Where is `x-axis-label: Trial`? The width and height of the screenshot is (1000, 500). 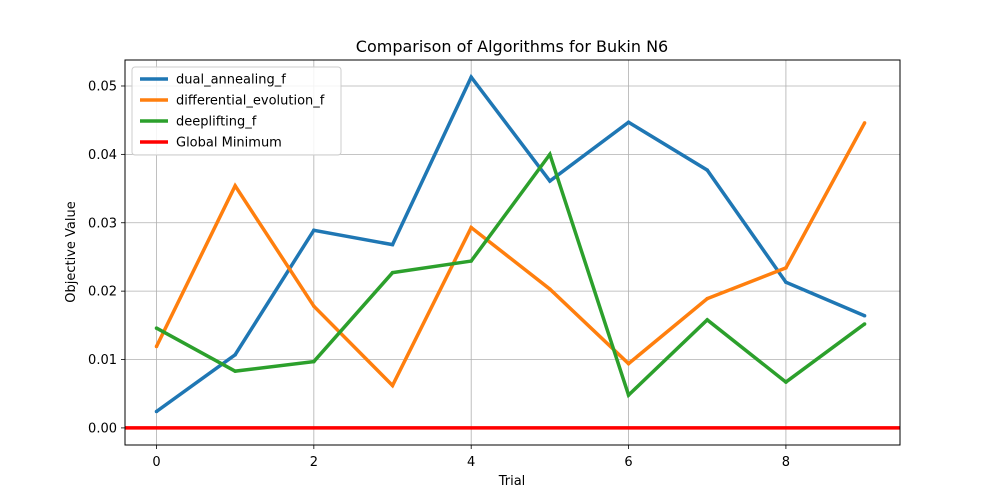 x-axis-label: Trial is located at coordinates (512, 481).